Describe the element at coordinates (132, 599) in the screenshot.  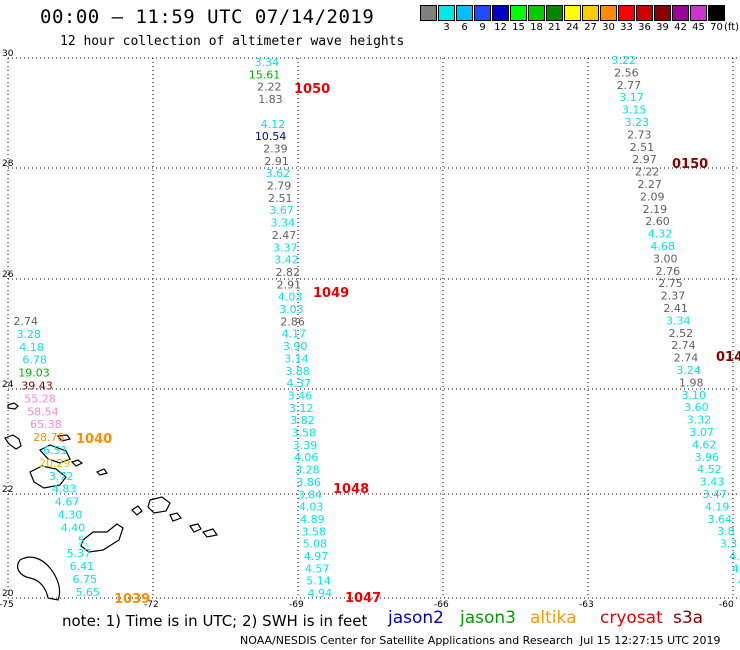
I see `track-time-label: 1039` at that location.